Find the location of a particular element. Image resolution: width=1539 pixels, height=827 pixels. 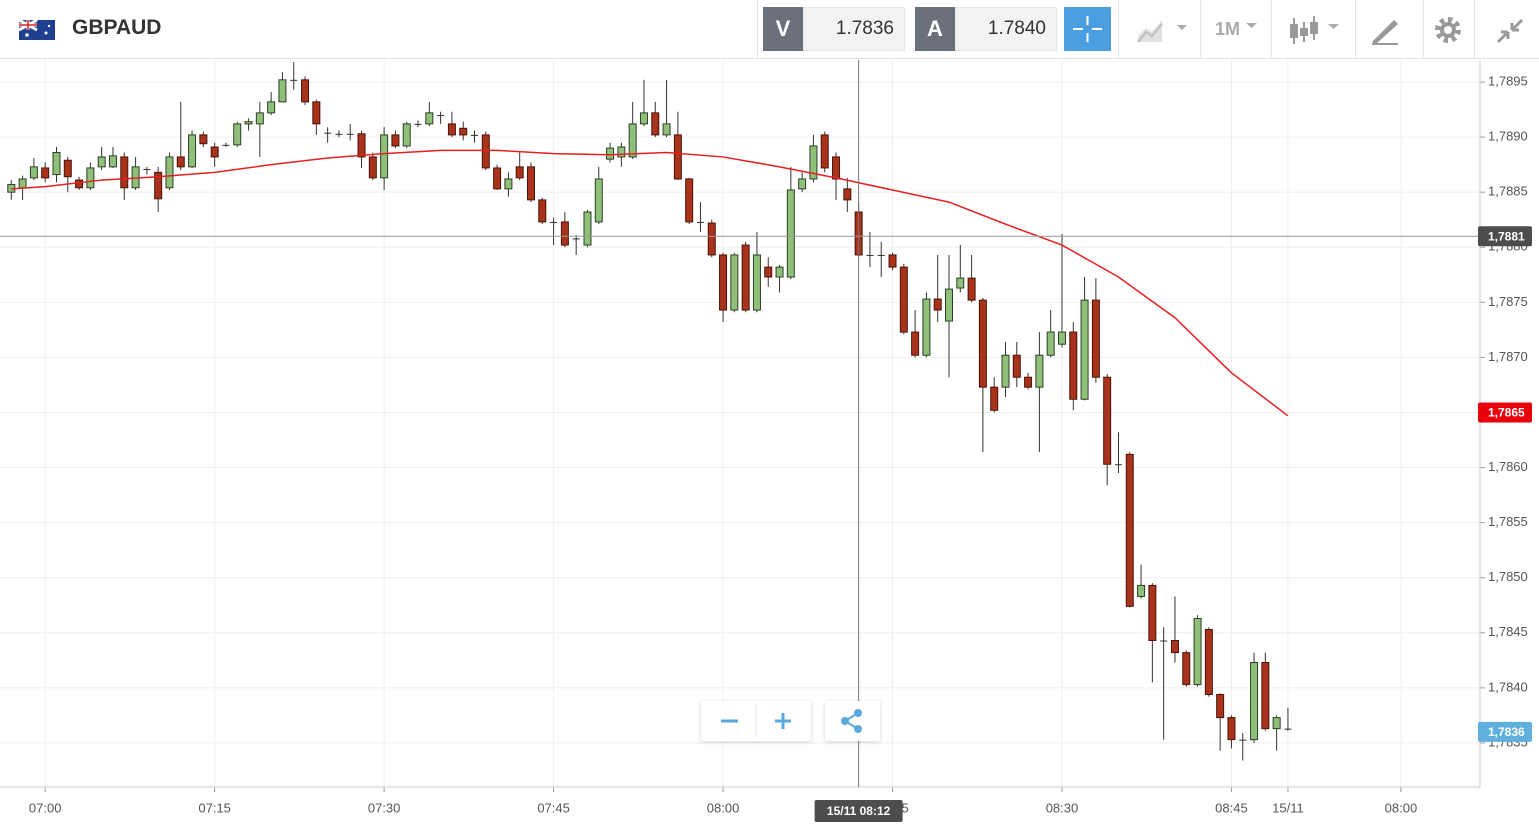

chart-type-button is located at coordinates (1162, 30).